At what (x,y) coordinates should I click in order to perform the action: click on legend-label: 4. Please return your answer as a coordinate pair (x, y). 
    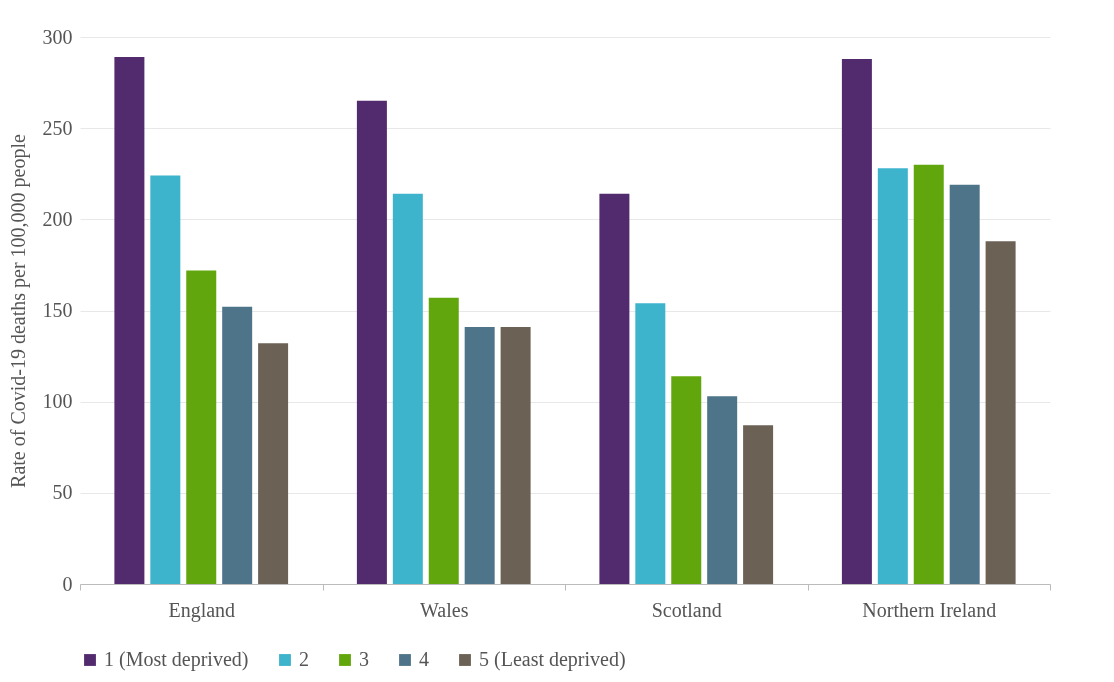
    Looking at the image, I should click on (424, 659).